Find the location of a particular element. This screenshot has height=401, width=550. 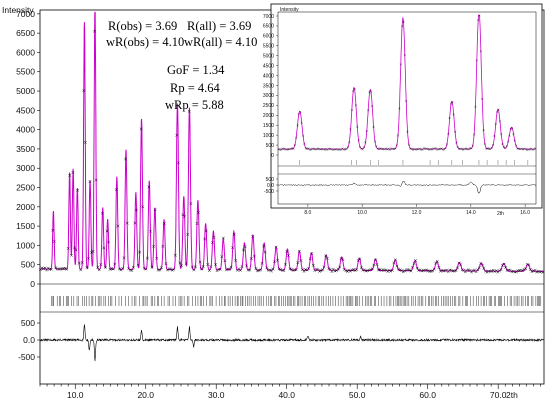

y-tick-label: 3000 is located at coordinates (25, 168).